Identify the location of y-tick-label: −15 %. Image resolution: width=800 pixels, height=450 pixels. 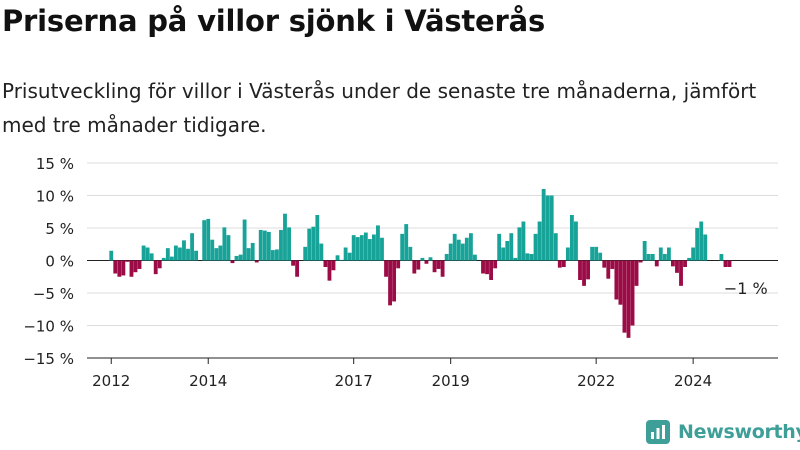
(48, 359).